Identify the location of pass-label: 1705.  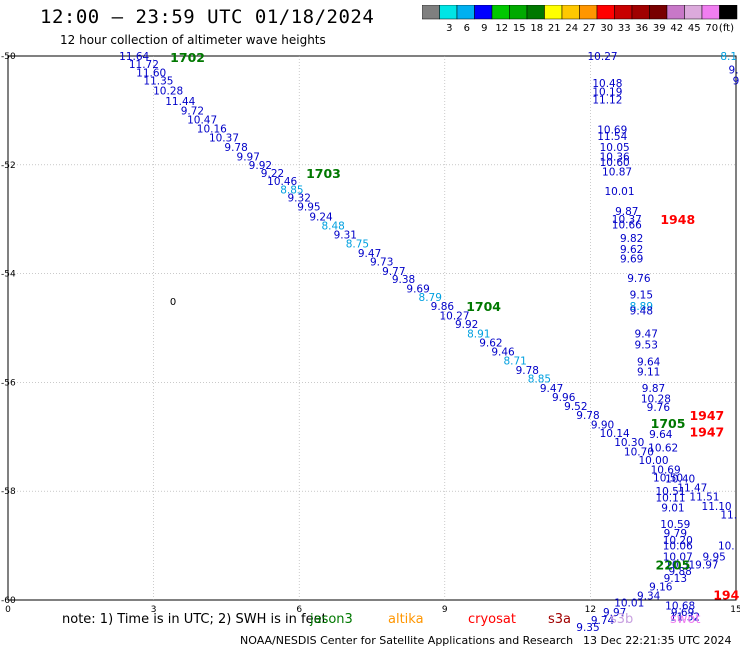
(668, 423).